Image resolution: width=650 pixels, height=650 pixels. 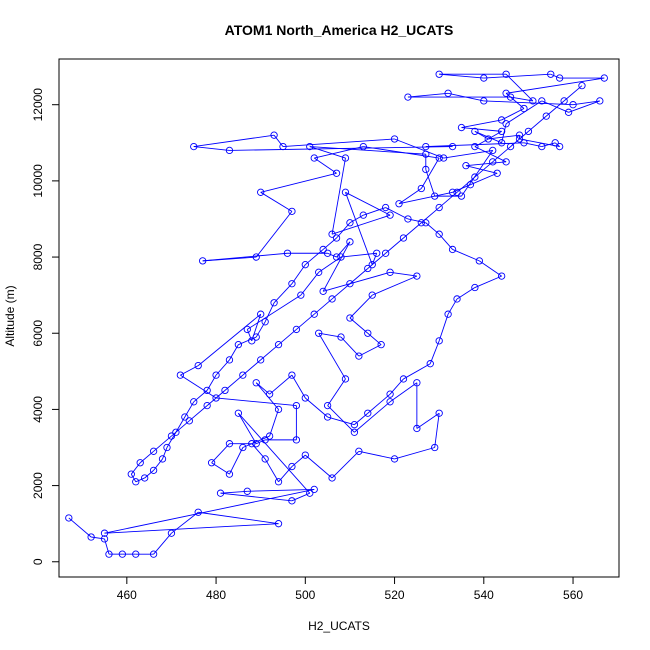 What do you see at coordinates (38, 105) in the screenshot?
I see `y-tick-label: 12000` at bounding box center [38, 105].